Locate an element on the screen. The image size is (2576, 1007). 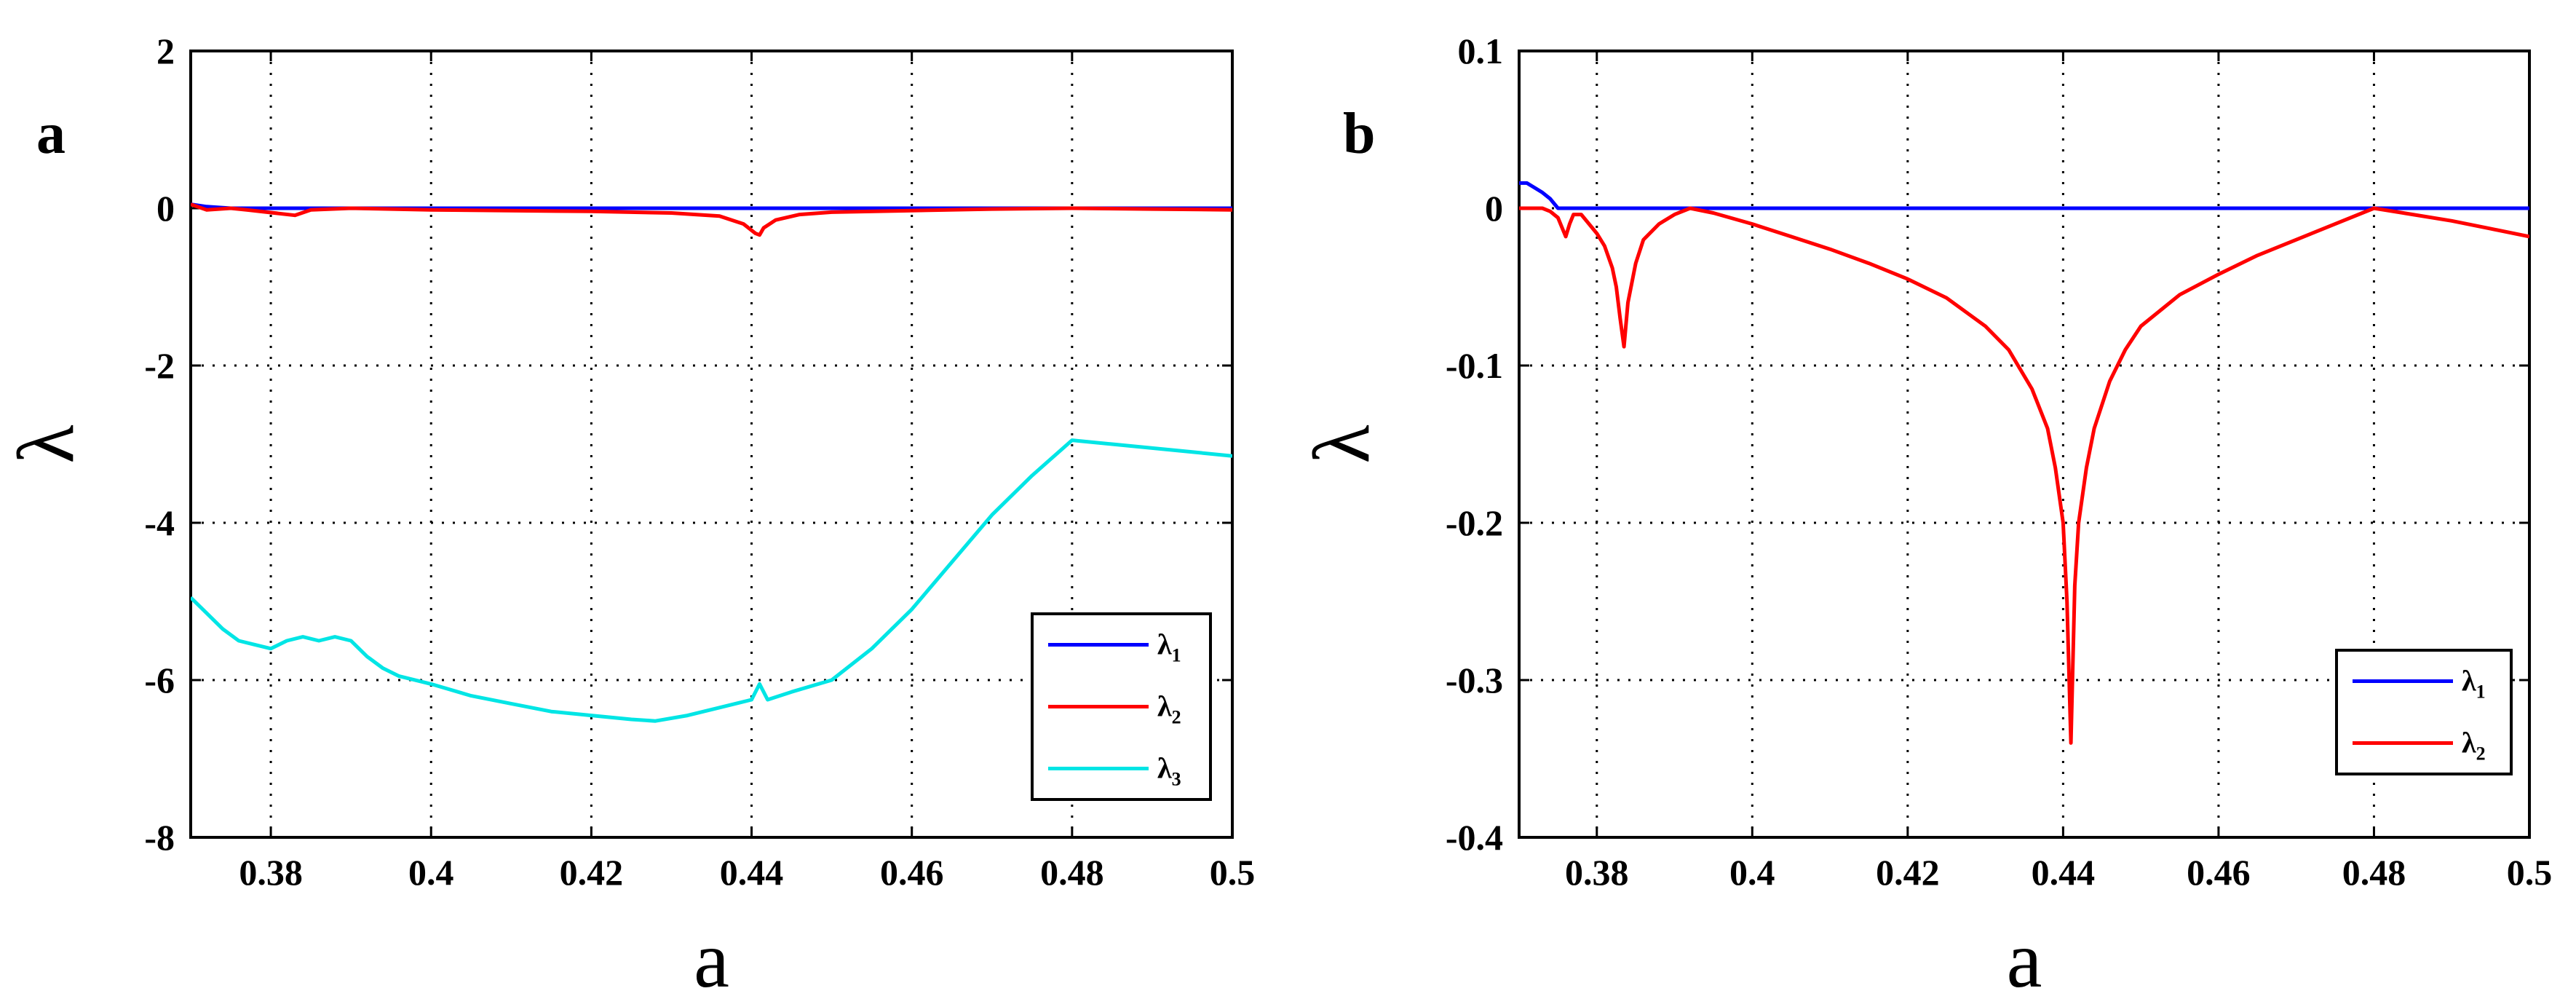
a-y-tick-label: 2 is located at coordinates (165, 51).